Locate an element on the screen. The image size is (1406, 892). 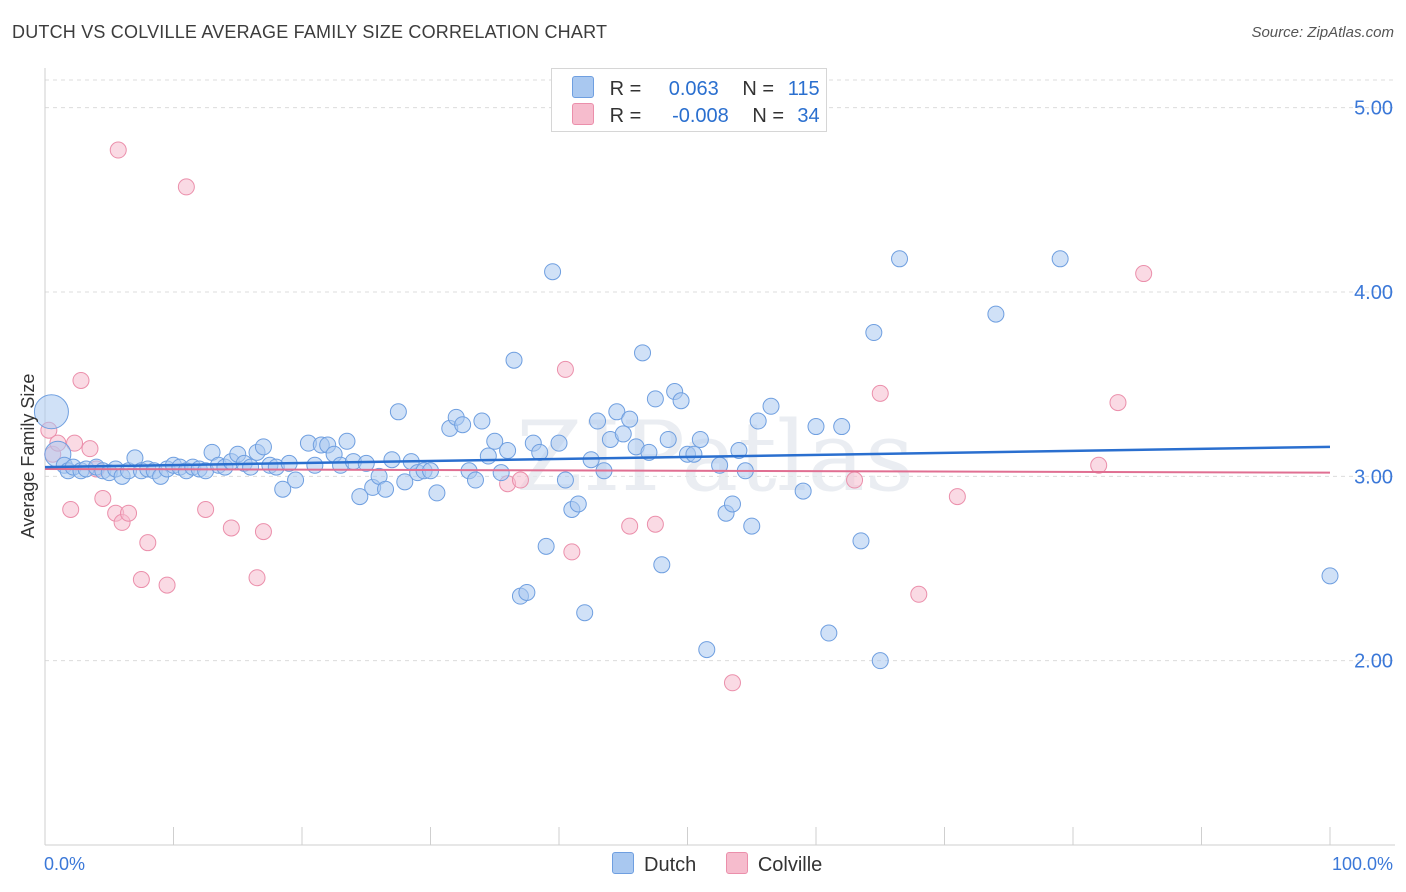
colville-swatch is located at coordinates (583, 114).